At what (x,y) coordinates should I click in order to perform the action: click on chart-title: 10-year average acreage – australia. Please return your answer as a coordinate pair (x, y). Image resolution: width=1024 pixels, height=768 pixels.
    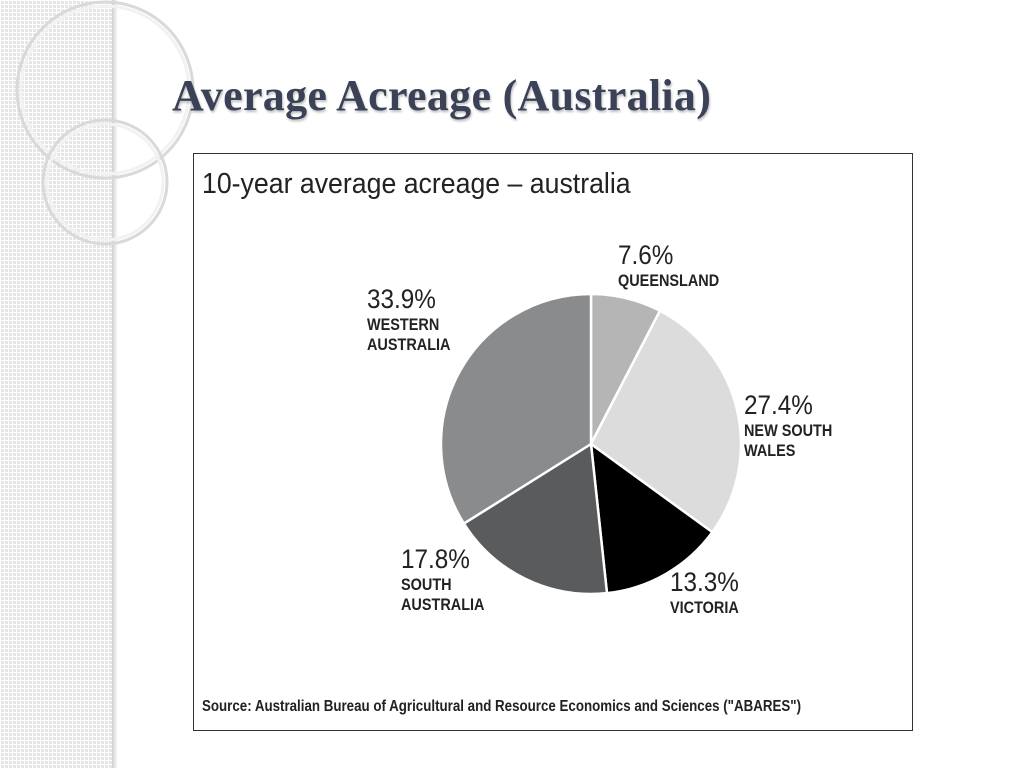
    Looking at the image, I should click on (416, 184).